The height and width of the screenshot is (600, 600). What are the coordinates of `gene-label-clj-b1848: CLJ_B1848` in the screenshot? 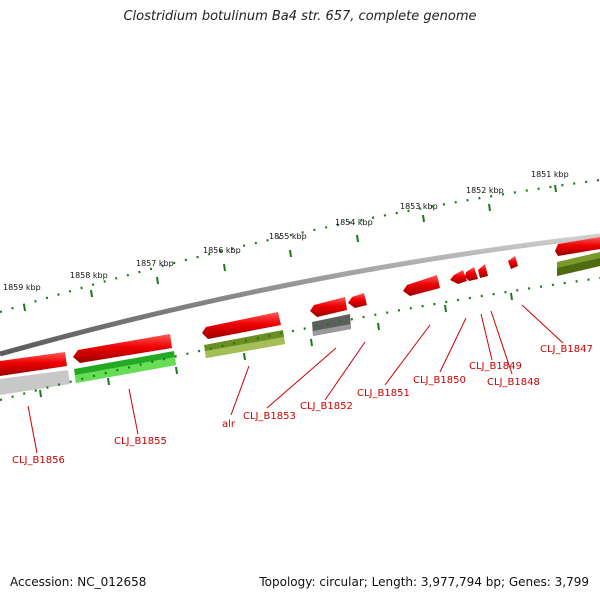 It's located at (513, 382).